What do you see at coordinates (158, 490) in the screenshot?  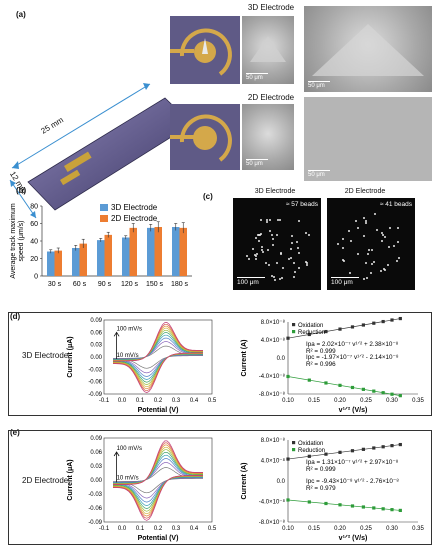 I see `cv-curve-cathodic` at bounding box center [158, 490].